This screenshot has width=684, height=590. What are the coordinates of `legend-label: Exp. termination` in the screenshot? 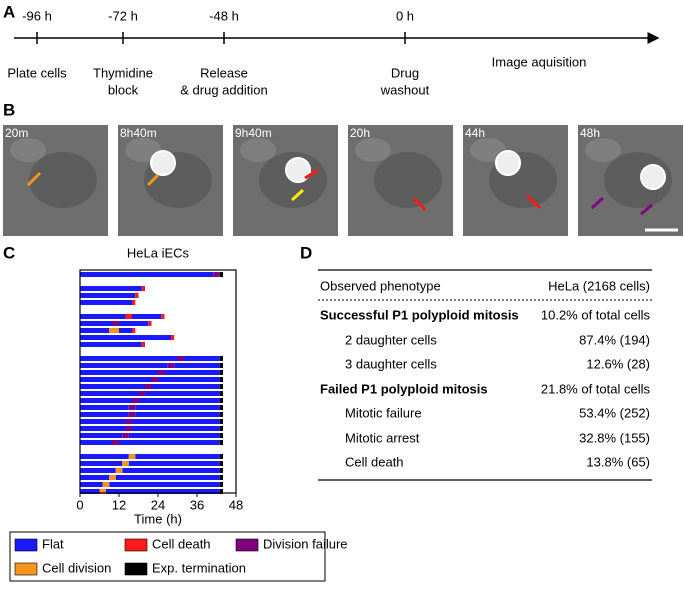 It's located at (199, 567).